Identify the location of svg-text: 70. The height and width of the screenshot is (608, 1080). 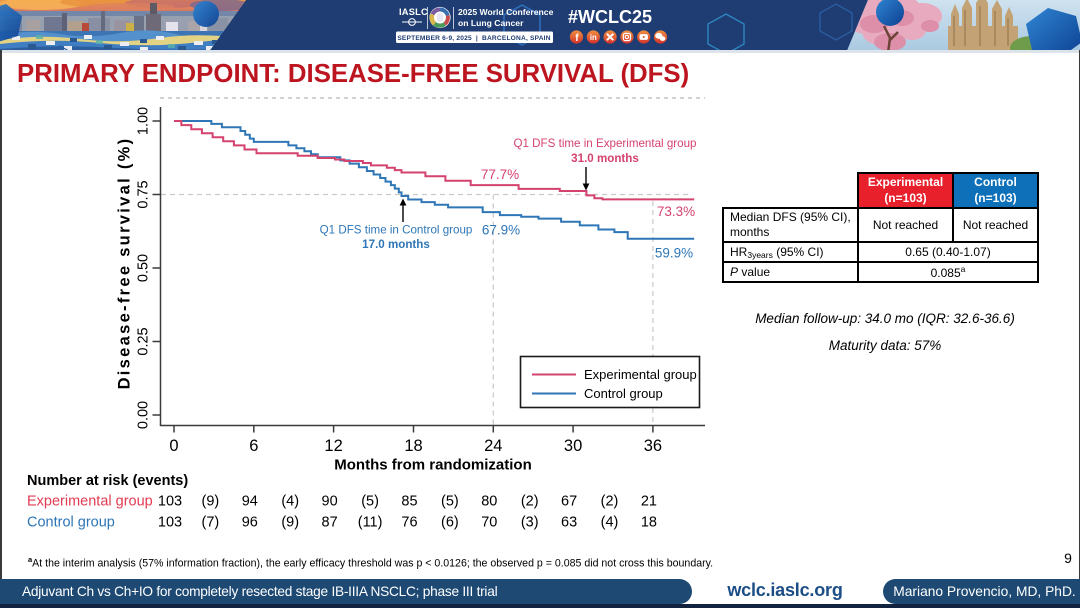
(489, 523).